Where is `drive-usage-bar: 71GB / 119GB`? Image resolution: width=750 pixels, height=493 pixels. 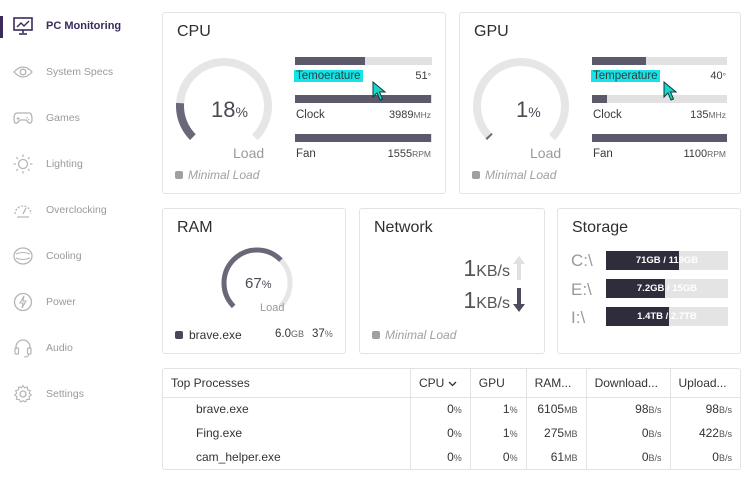 drive-usage-bar: 71GB / 119GB is located at coordinates (667, 260).